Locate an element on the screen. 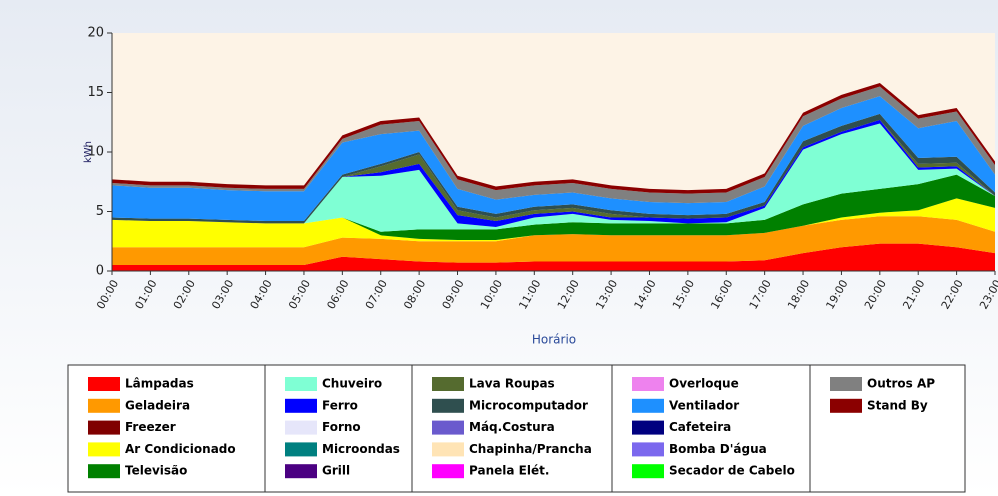  legend-label: Microcomputador is located at coordinates (528, 405).